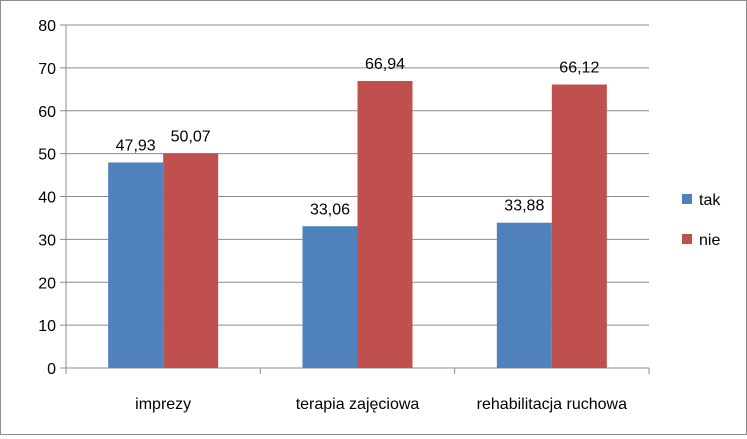 The width and height of the screenshot is (747, 439). What do you see at coordinates (47, 155) in the screenshot?
I see `y-tick-label: 50` at bounding box center [47, 155].